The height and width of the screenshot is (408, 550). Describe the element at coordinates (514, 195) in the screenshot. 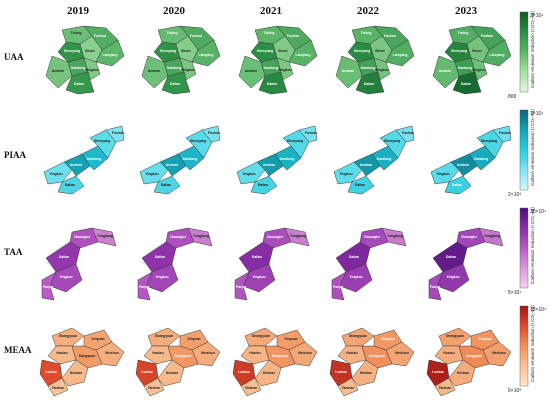

I see `colorbar-min-label: 2×10³` at that location.